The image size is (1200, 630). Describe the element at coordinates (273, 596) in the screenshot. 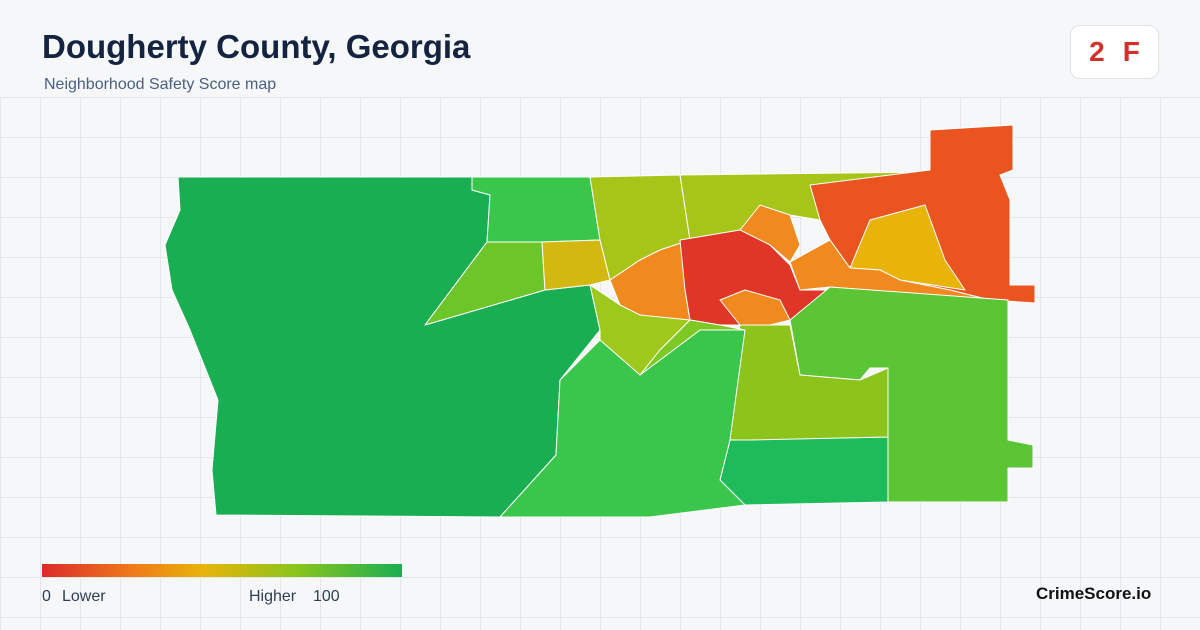

I see `legend-max-label: Higher` at that location.